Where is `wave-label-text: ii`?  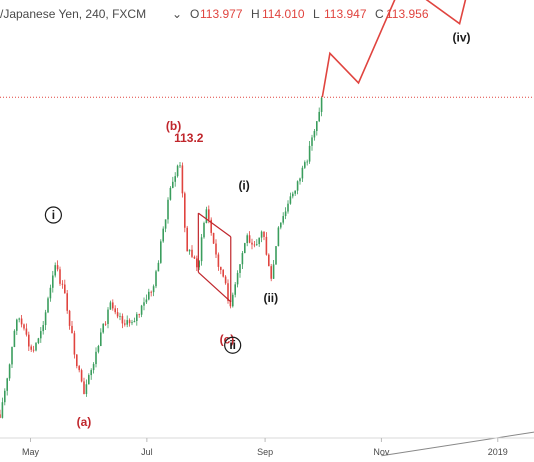
wave-label-text: ii is located at coordinates (232, 345).